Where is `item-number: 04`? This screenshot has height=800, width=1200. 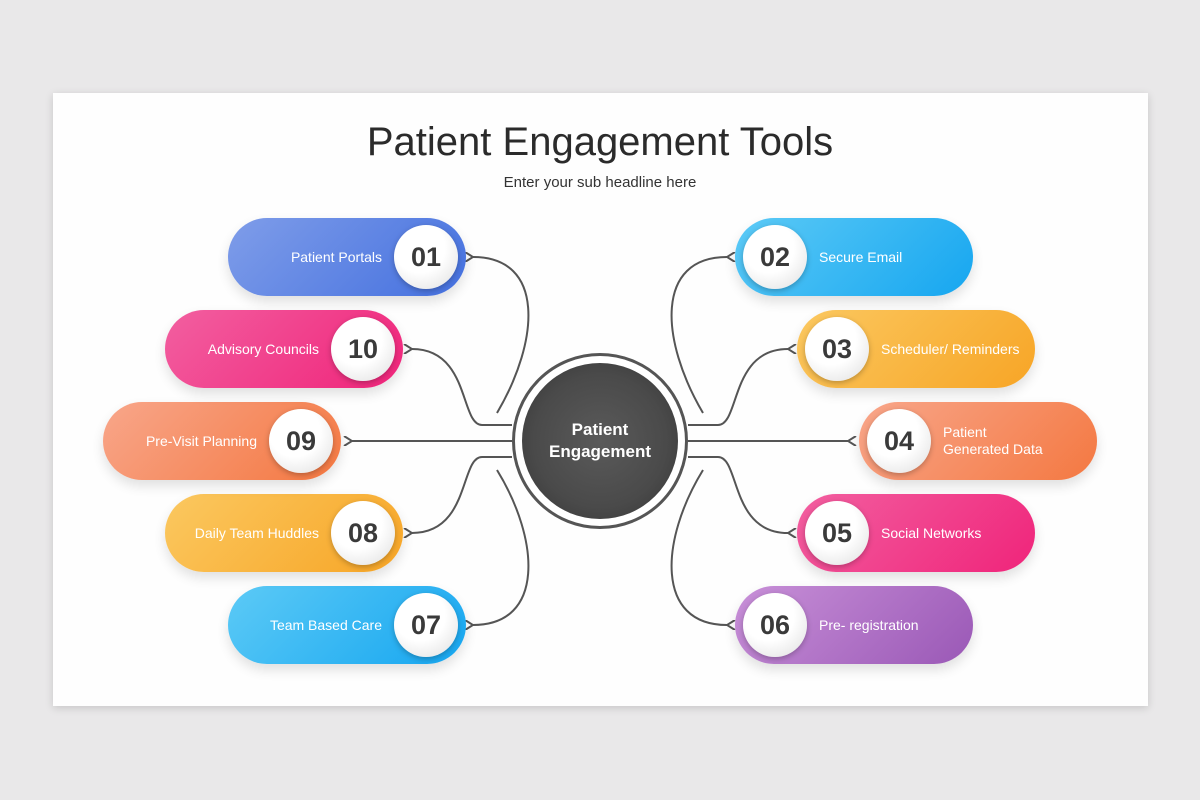
item-number: 04 is located at coordinates (899, 441).